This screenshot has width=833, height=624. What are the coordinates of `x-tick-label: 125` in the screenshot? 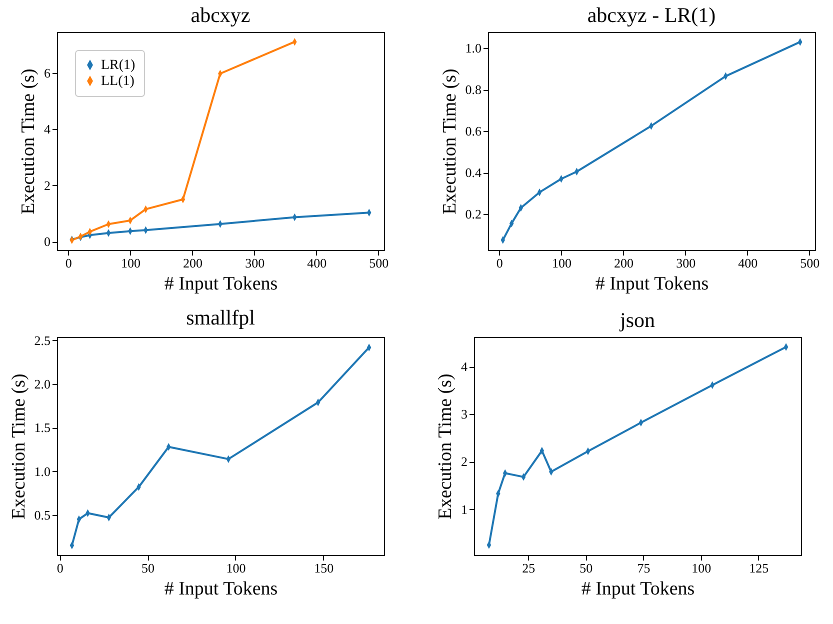 It's located at (759, 568).